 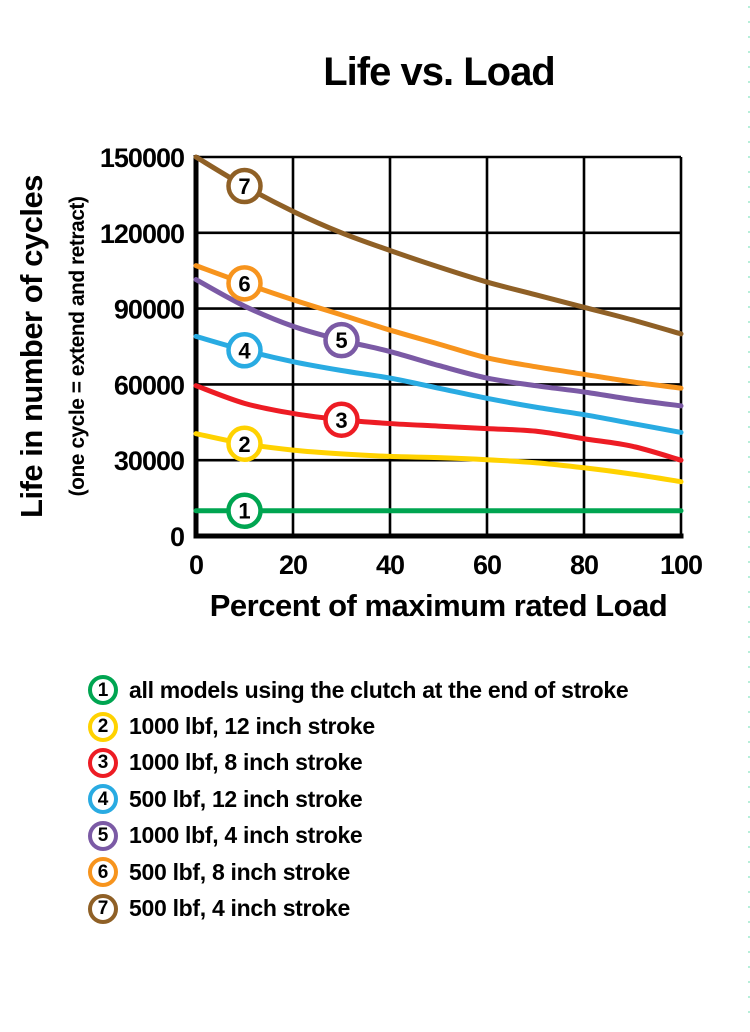 I want to click on y-tick-label-30000: 30000, so click(x=149, y=461).